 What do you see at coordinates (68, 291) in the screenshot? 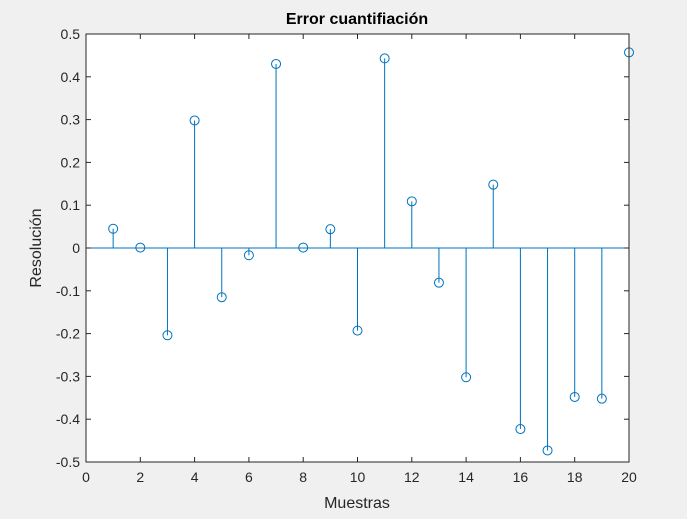
I see `y-tick-label: -0.1` at bounding box center [68, 291].